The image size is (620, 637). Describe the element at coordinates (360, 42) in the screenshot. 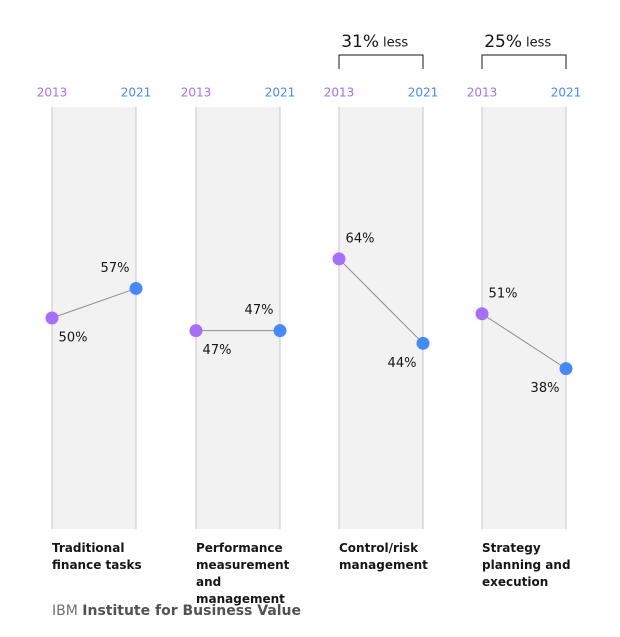

I see `annotation-value: 31%` at that location.